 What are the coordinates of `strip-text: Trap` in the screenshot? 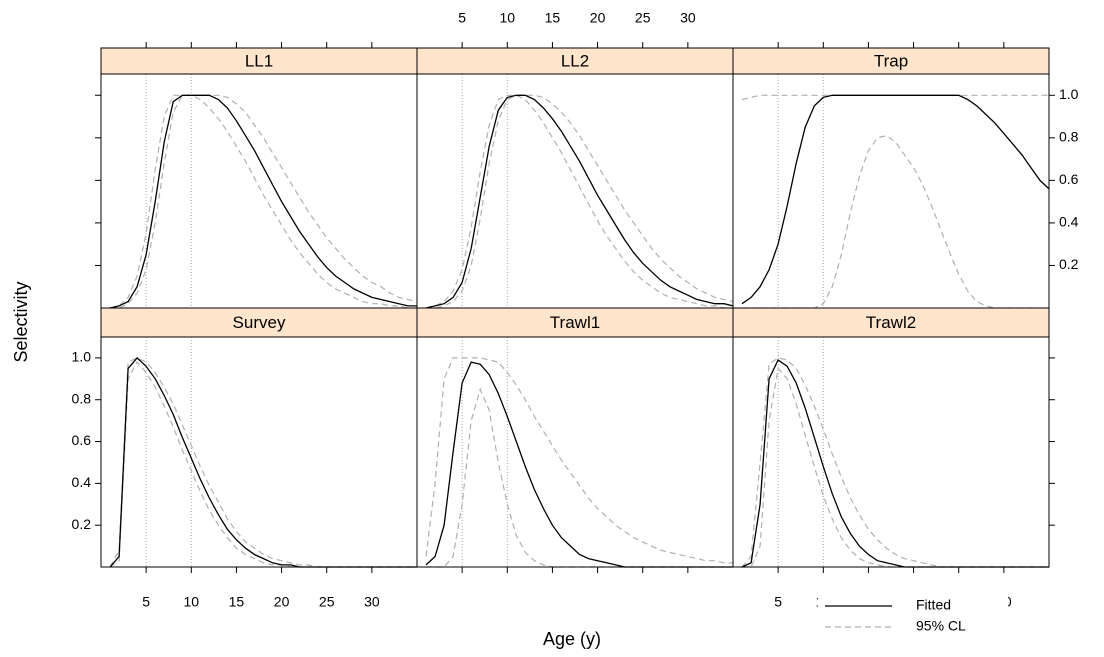 It's located at (891, 60).